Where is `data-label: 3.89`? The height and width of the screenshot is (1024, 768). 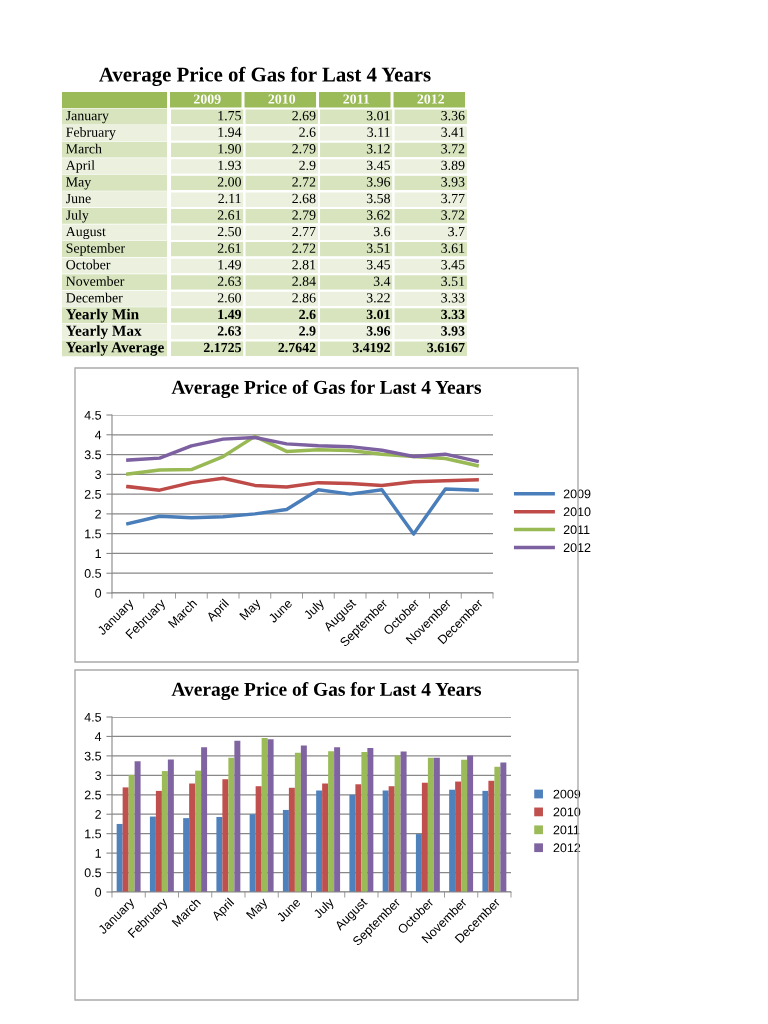
data-label: 3.89 is located at coordinates (453, 165).